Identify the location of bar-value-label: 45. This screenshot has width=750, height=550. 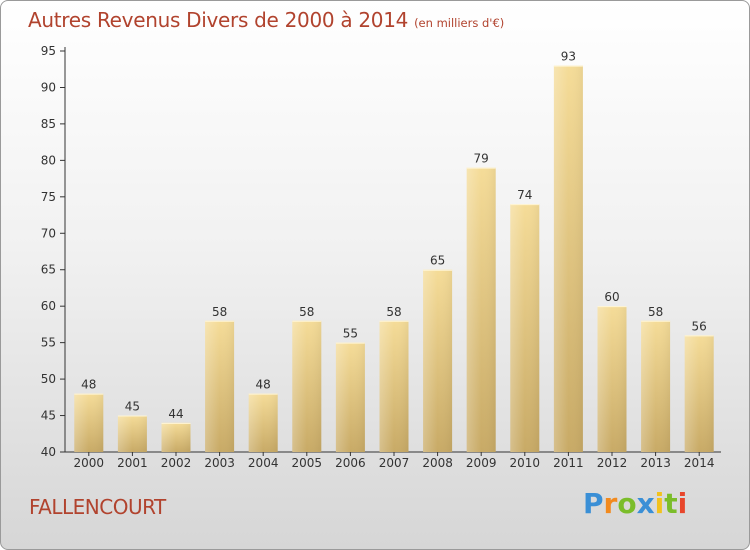
(132, 407).